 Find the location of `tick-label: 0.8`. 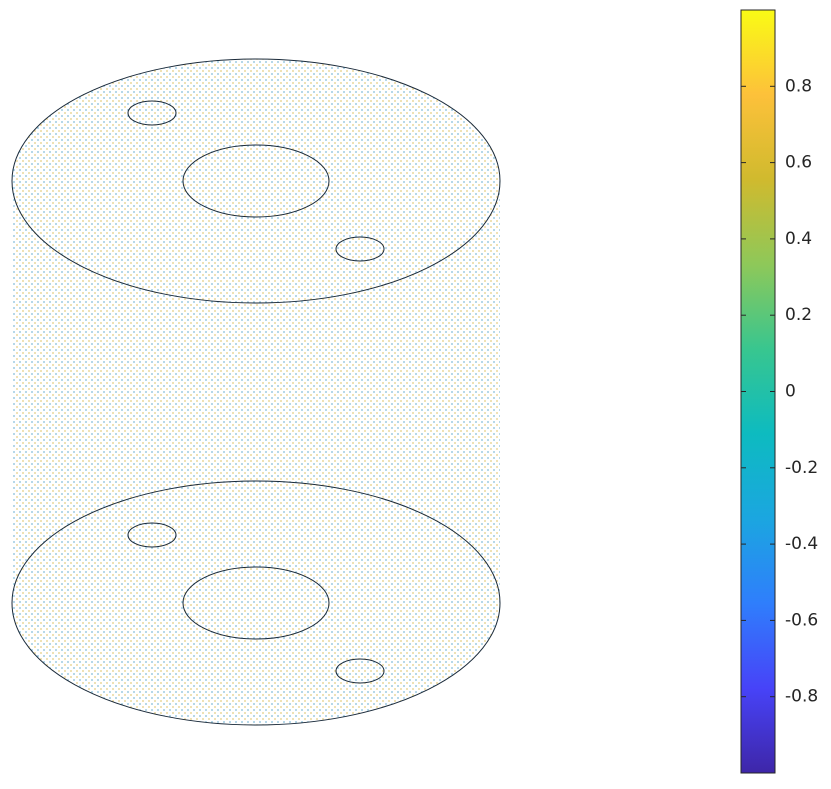

tick-label: 0.8 is located at coordinates (798, 86).